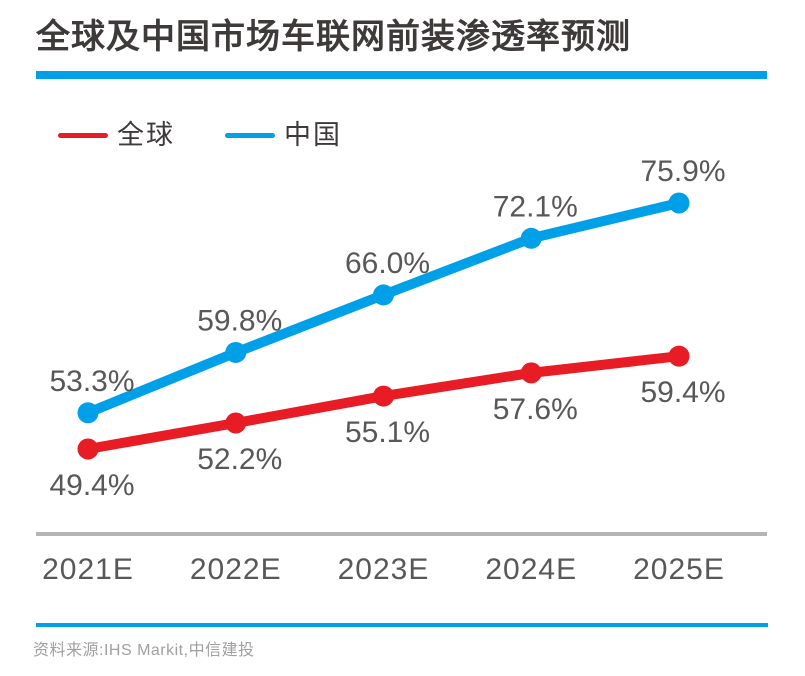 This screenshot has width=805, height=676. Describe the element at coordinates (383, 569) in the screenshot. I see `x-axis-label-2: 2023E` at that location.